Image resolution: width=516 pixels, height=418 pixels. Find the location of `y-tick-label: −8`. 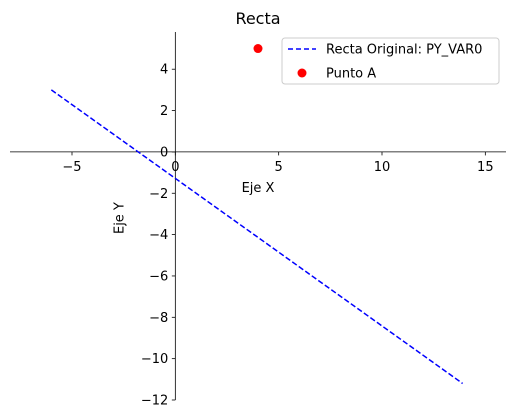

y-tick-label: −8 is located at coordinates (158, 318).